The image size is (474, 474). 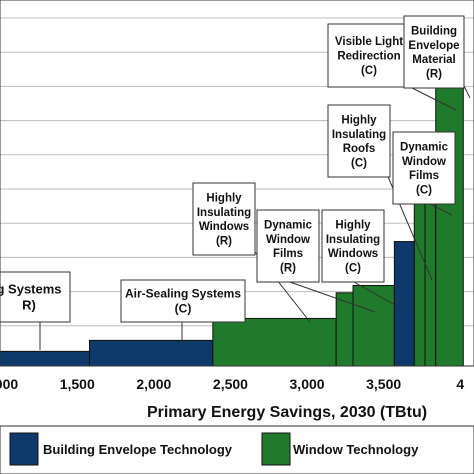 What do you see at coordinates (287, 412) in the screenshot?
I see `x-axis-label: Primary Energy Savings, 2030 (TBtu)` at bounding box center [287, 412].